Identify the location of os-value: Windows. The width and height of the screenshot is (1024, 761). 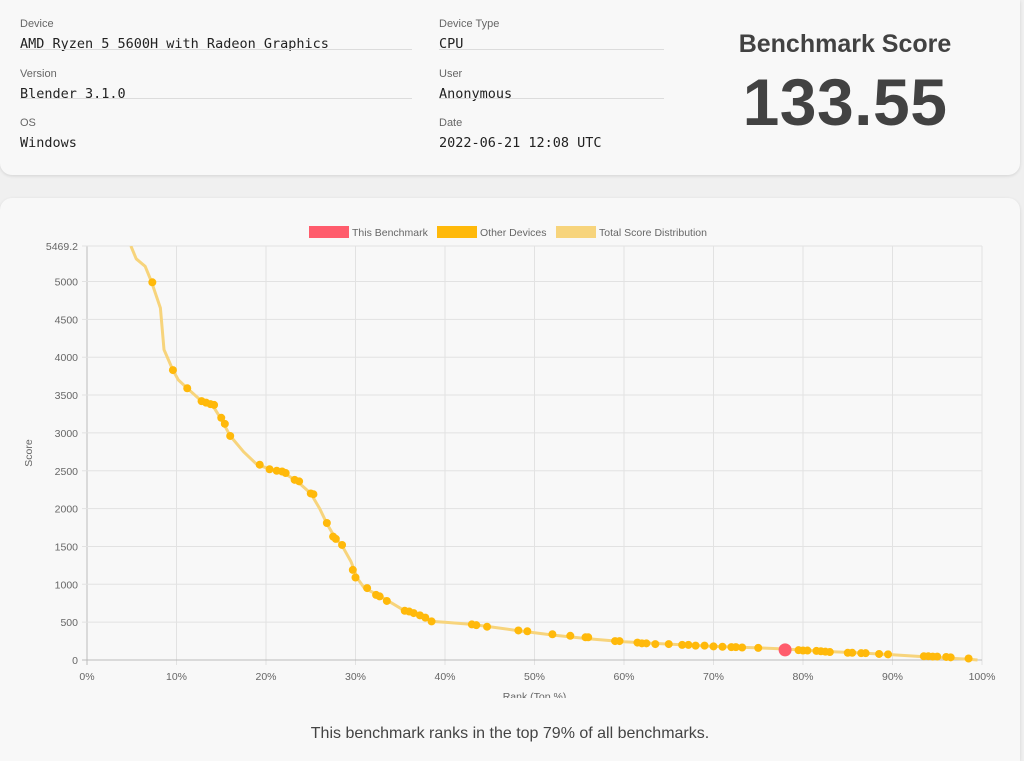
(48, 143).